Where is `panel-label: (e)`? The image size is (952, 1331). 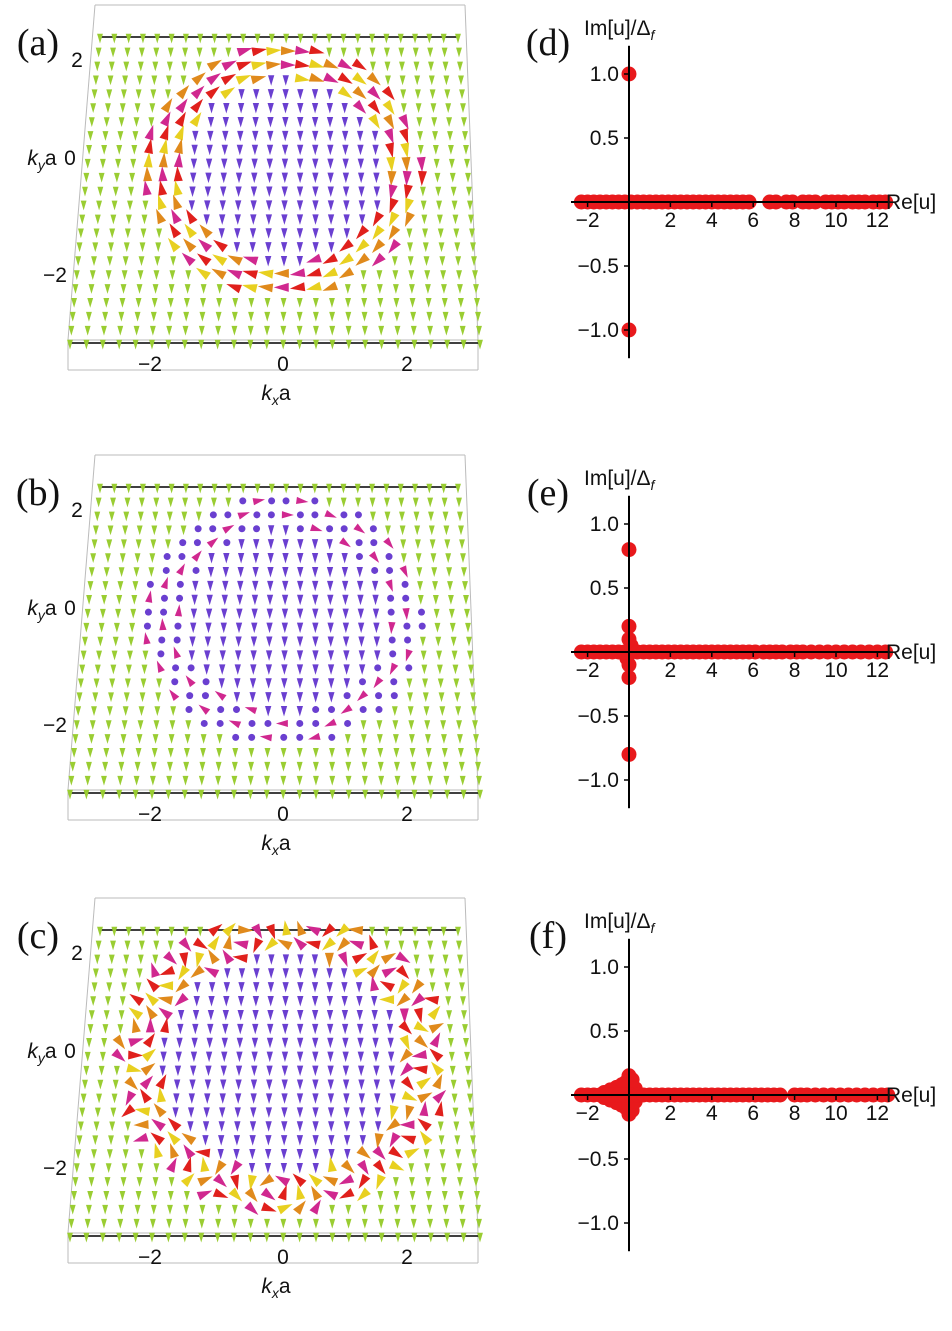 panel-label: (e) is located at coordinates (548, 493).